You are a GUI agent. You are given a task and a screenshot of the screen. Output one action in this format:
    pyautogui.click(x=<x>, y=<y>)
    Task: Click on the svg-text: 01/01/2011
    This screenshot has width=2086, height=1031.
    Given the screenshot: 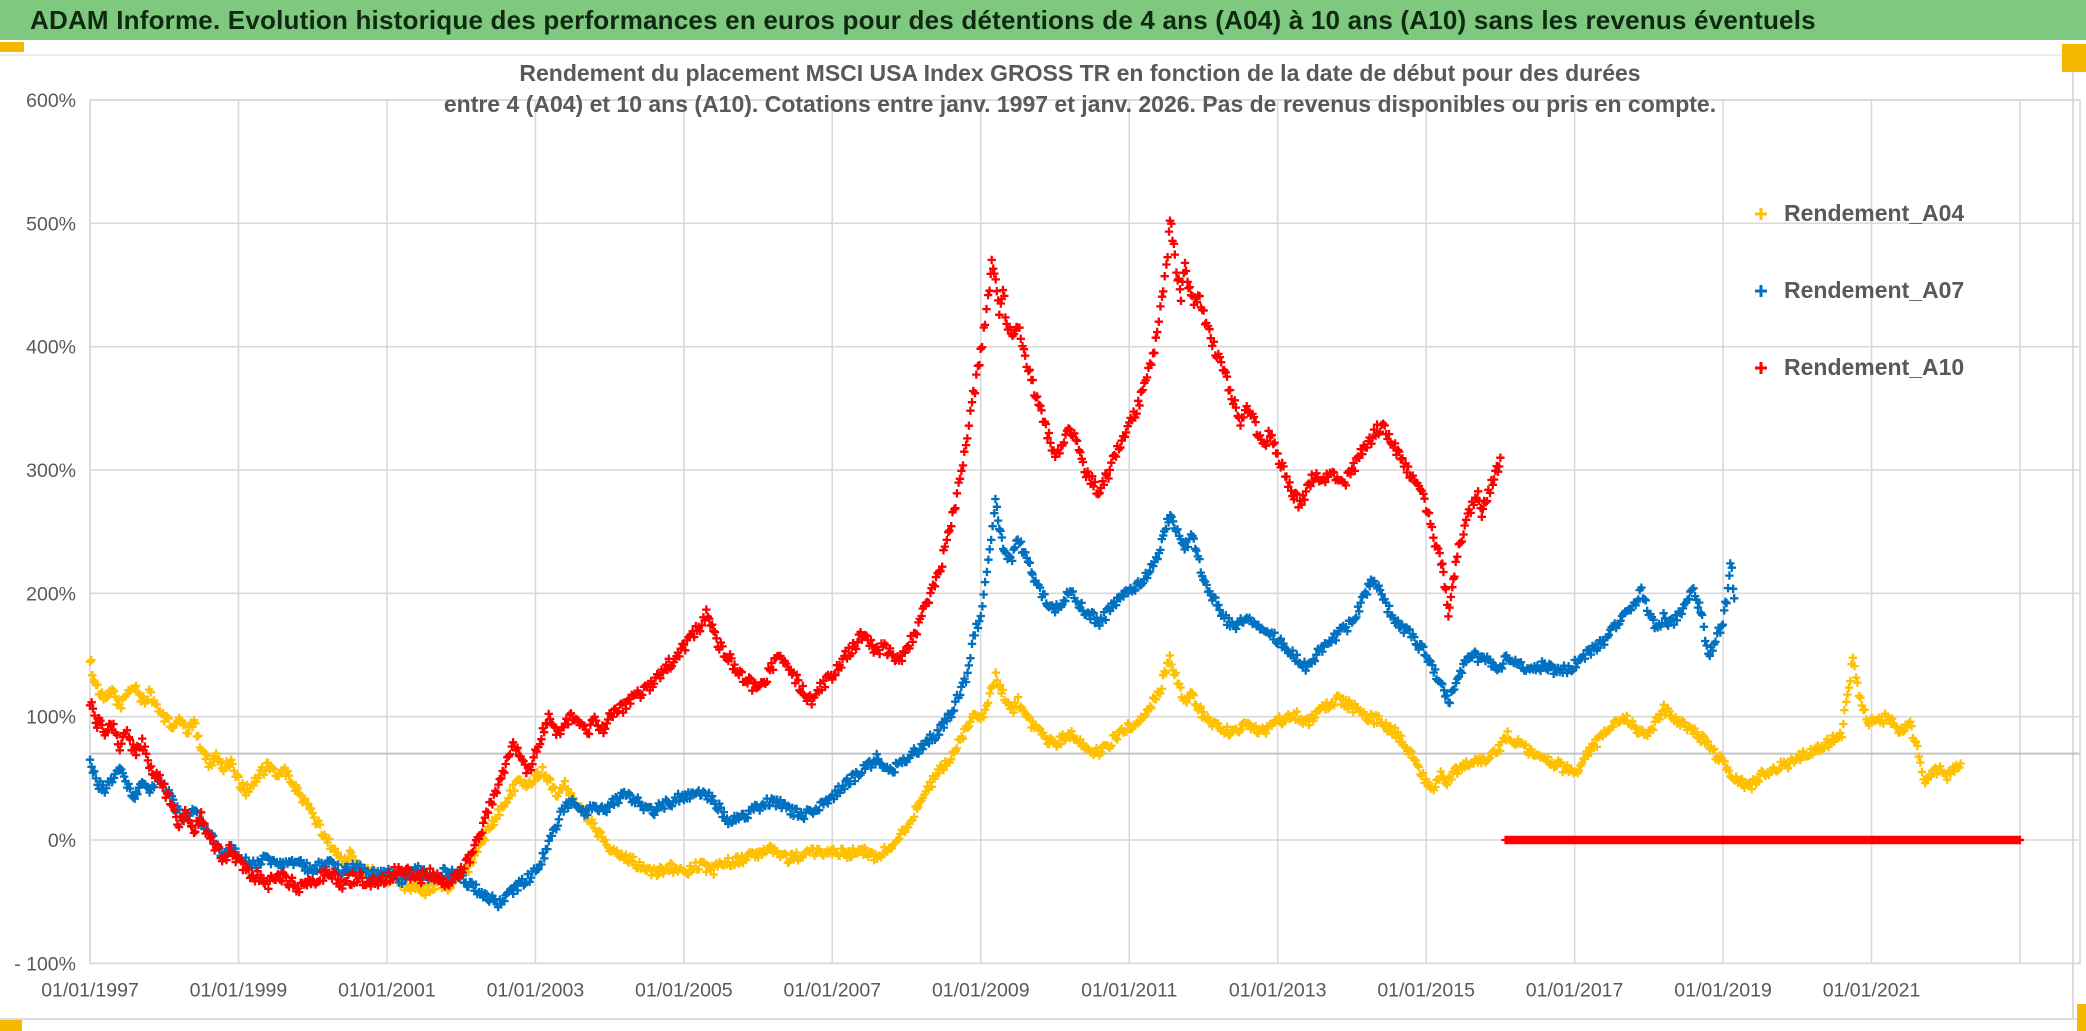 What is the action you would take?
    pyautogui.click(x=1129, y=990)
    